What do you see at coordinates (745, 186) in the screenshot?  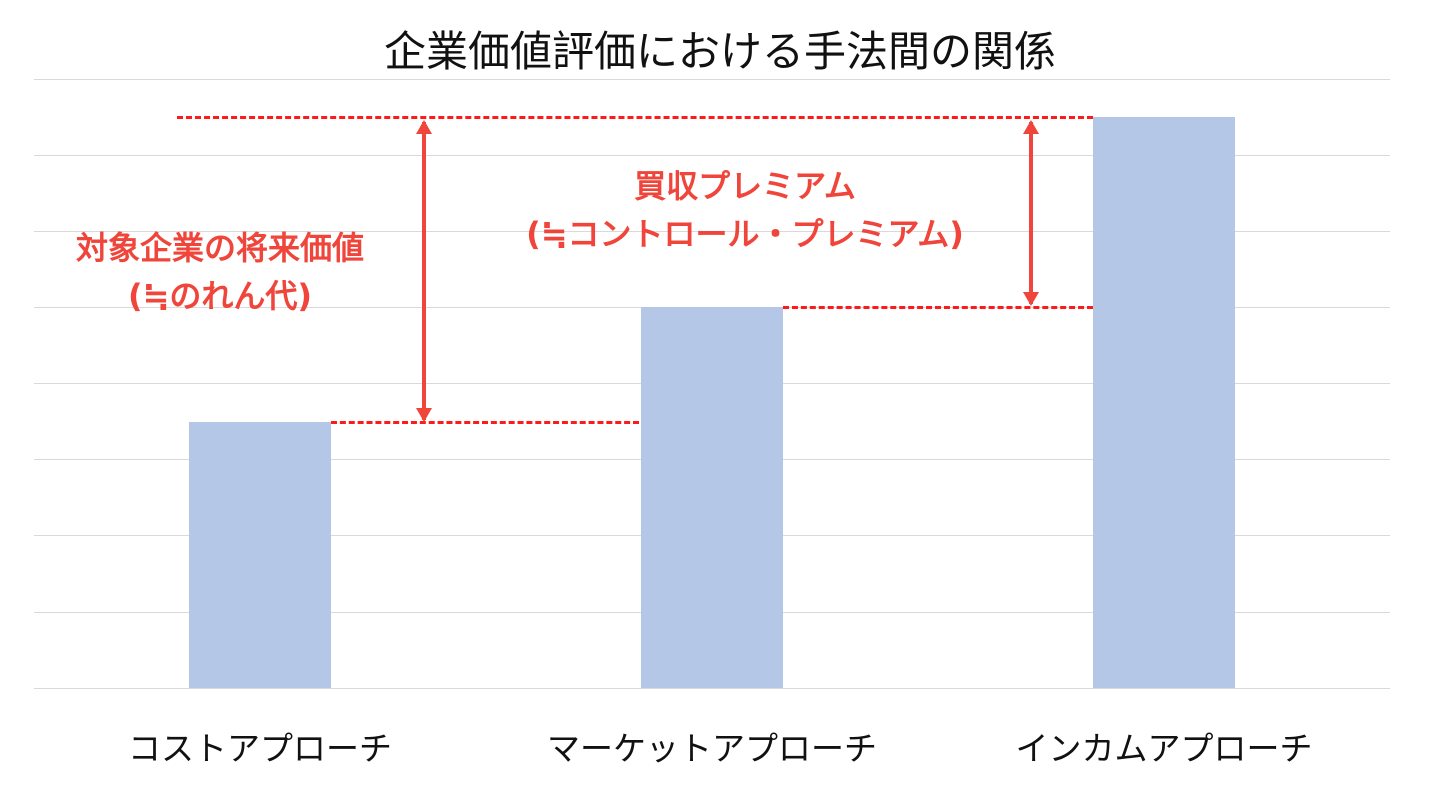 I see `annotation-premium-line1: 買収プレミアム` at bounding box center [745, 186].